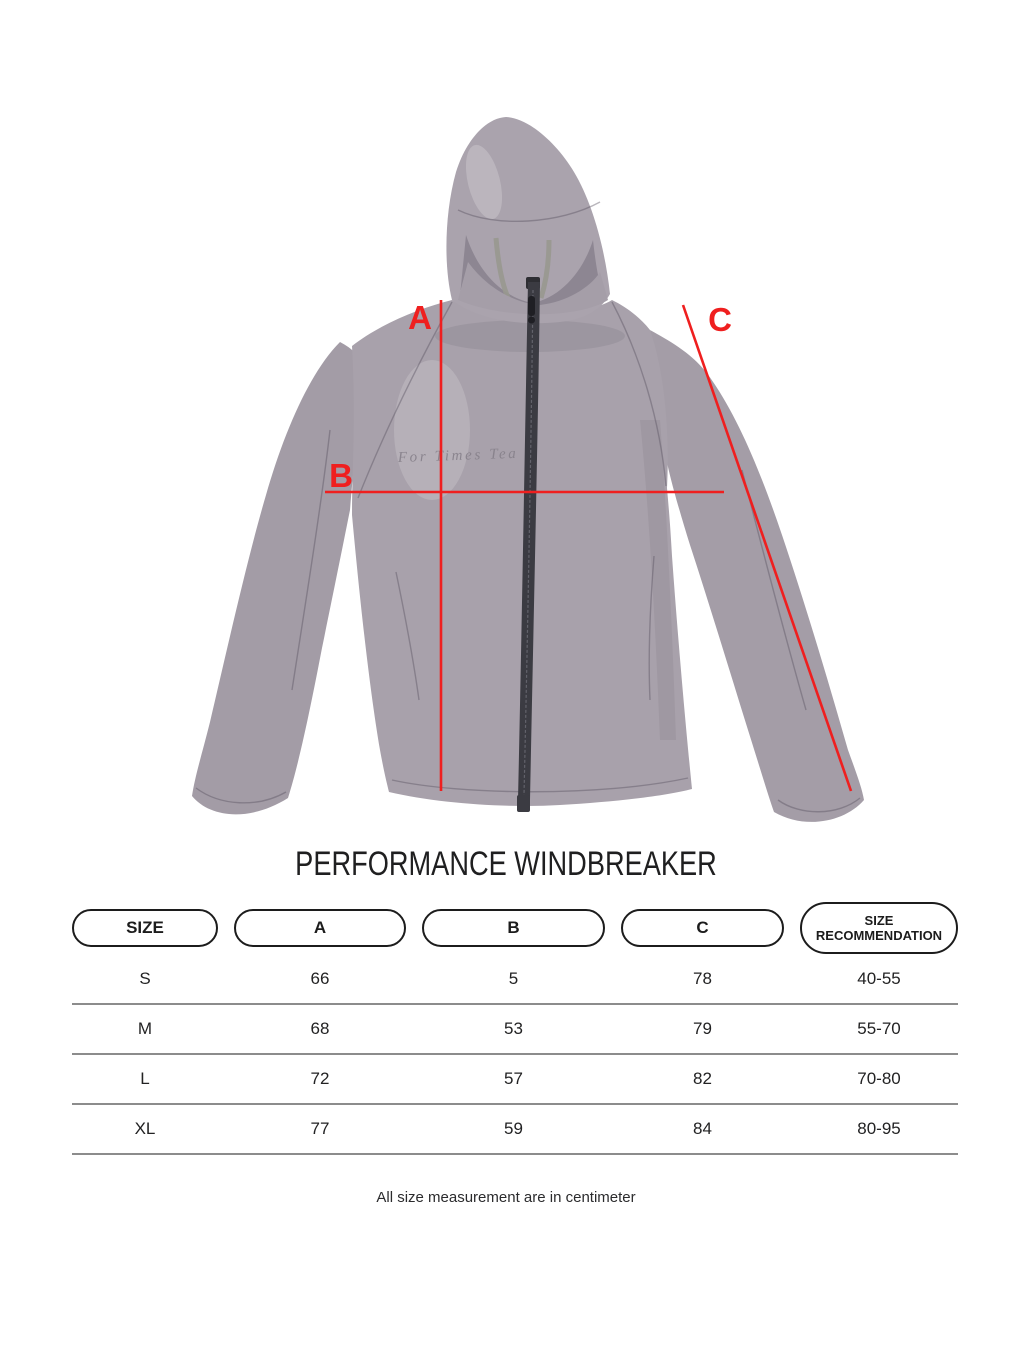 This screenshot has height=1350, width=1012. I want to click on zipper-teeth, so click(528, 542).